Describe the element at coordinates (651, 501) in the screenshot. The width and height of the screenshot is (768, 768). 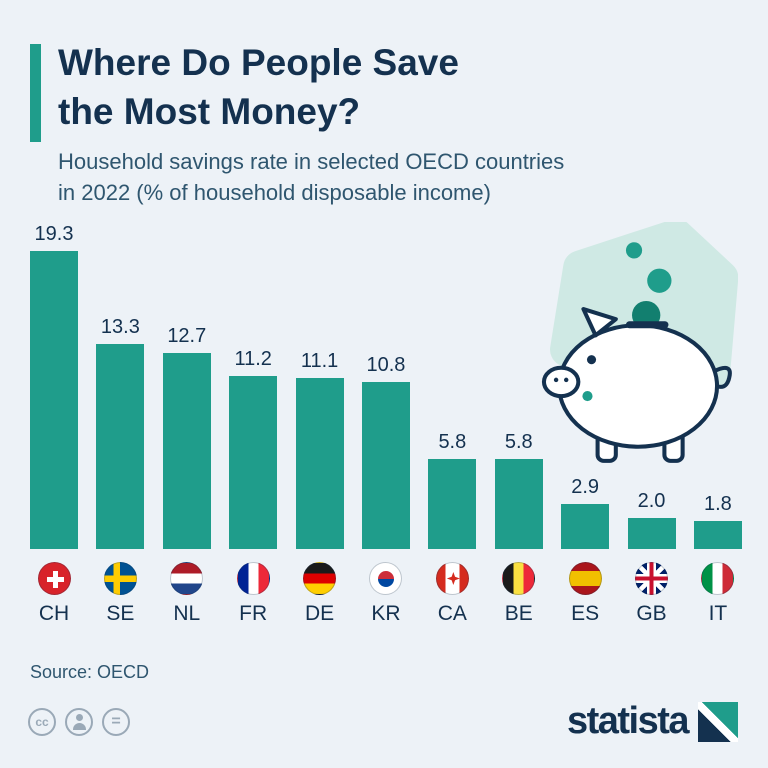
I see `bar-value-label: 2.0` at that location.